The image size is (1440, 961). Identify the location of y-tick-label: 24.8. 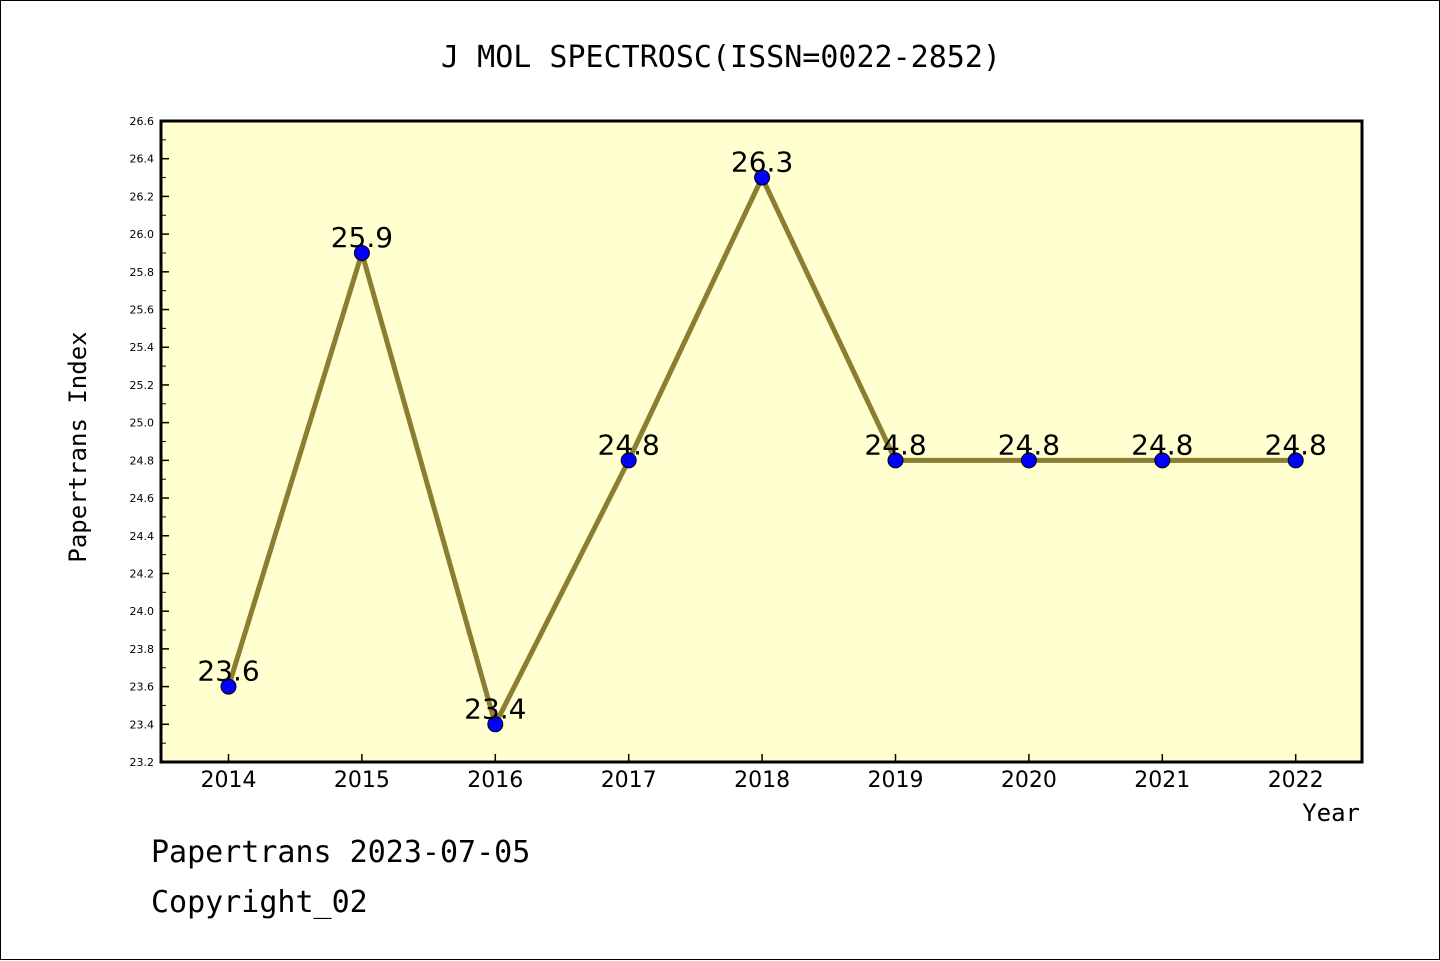
(142, 460).